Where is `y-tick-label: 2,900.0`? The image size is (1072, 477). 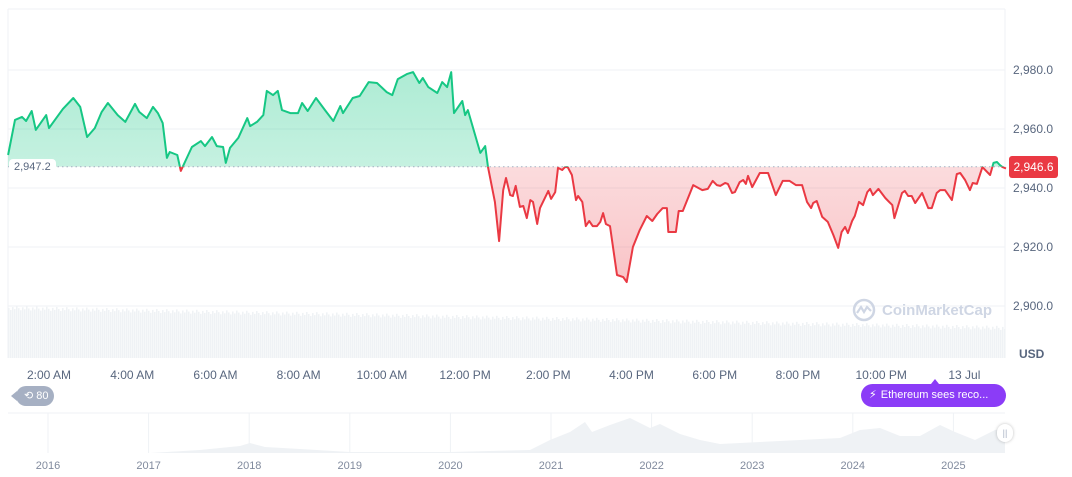
y-tick-label: 2,900.0 is located at coordinates (1033, 306).